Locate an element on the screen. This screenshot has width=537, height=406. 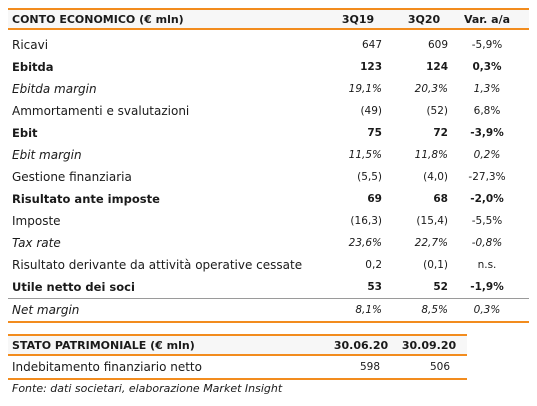
row-value-var: -1,9% is located at coordinates (487, 287).